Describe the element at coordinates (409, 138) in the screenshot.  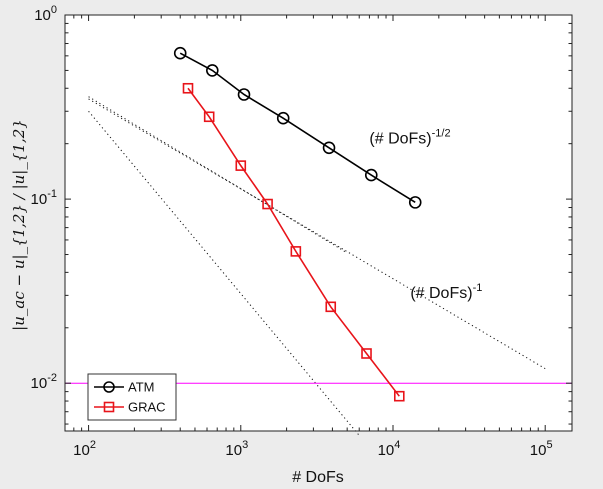
I see `slope-annotation-1: (# DoFs)-1/2` at that location.